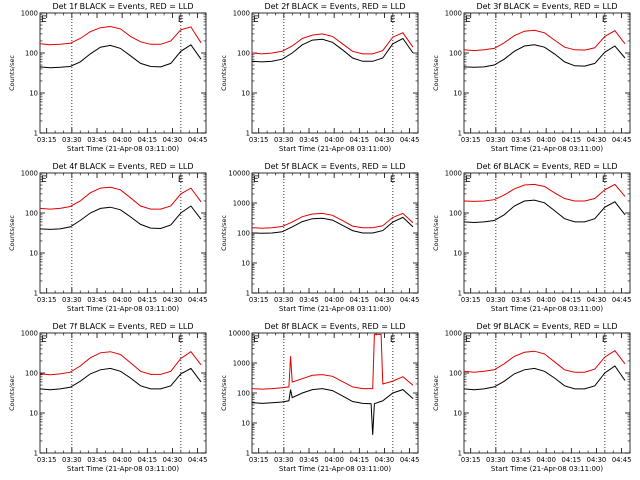 This screenshot has height=480, width=640. What do you see at coordinates (122, 326) in the screenshot?
I see `chart-title: Det 7f BLACK = Events, RED = LLD` at bounding box center [122, 326].